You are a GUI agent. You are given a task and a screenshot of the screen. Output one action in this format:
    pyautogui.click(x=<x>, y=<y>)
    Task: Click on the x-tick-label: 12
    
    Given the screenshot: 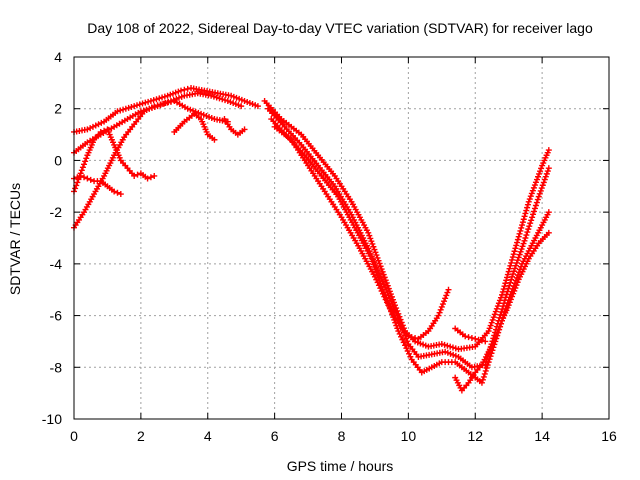 What is the action you would take?
    pyautogui.click(x=475, y=436)
    